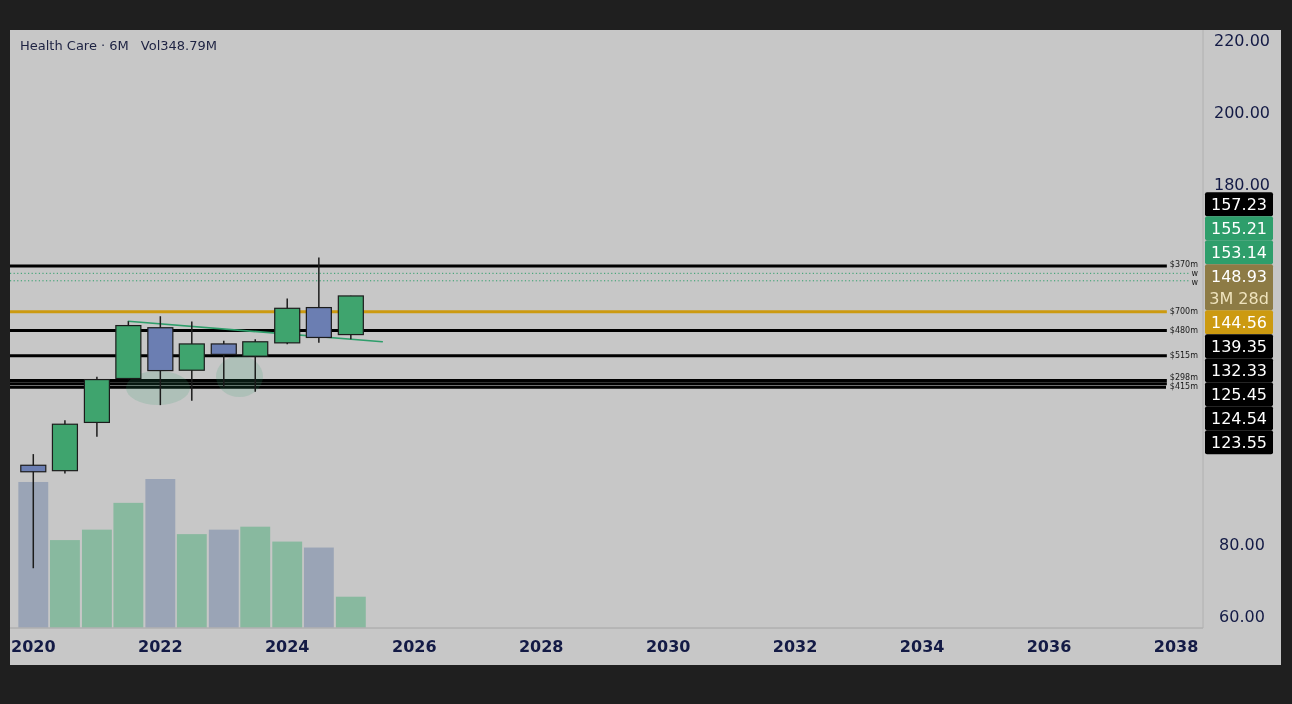 The width and height of the screenshot is (1292, 704). I want to click on text: 157.23, so click(1239, 204).